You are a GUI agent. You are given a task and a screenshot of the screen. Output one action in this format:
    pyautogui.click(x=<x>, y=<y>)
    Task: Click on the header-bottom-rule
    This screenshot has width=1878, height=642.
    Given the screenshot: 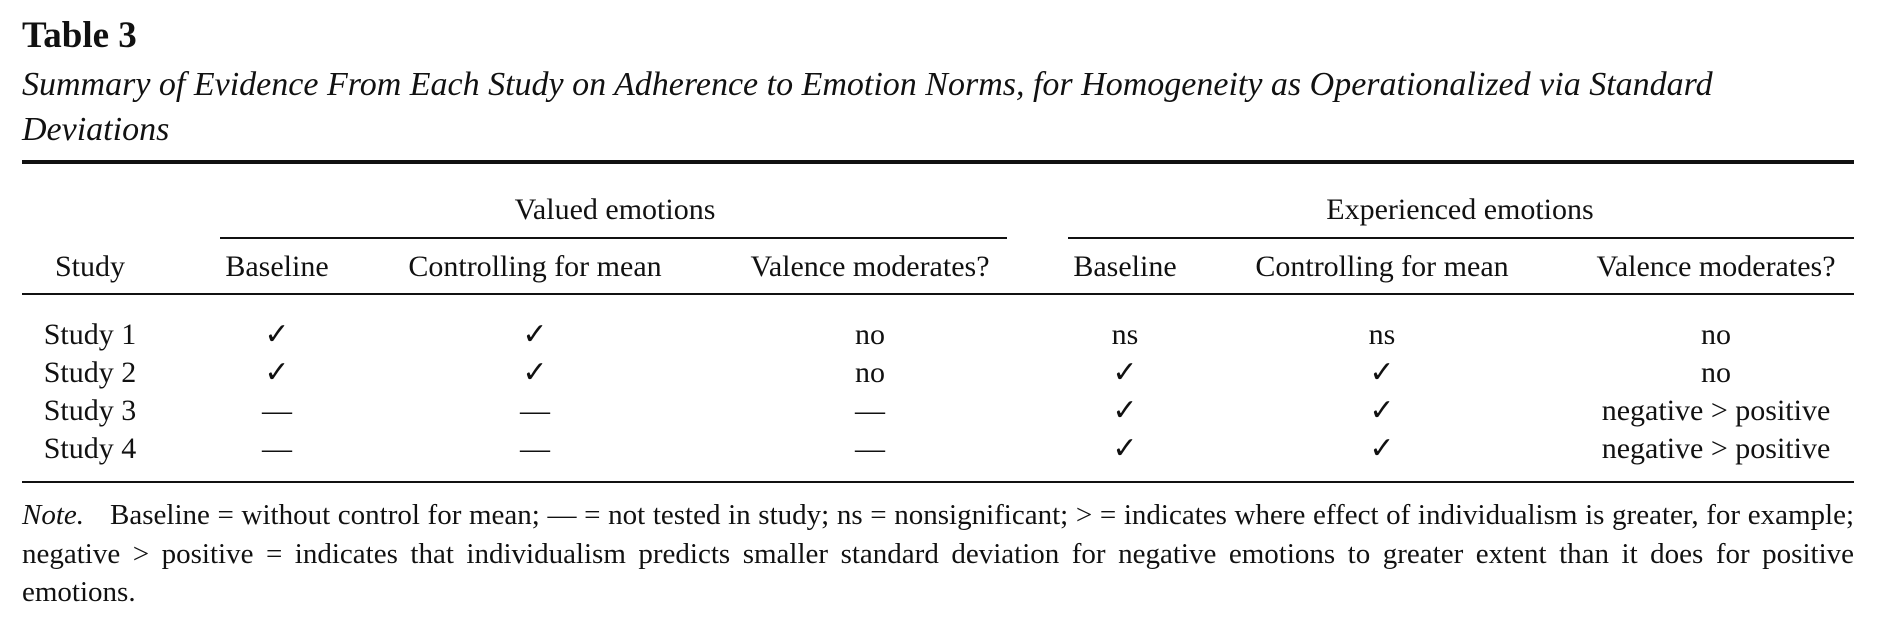 What is the action you would take?
    pyautogui.click(x=938, y=294)
    